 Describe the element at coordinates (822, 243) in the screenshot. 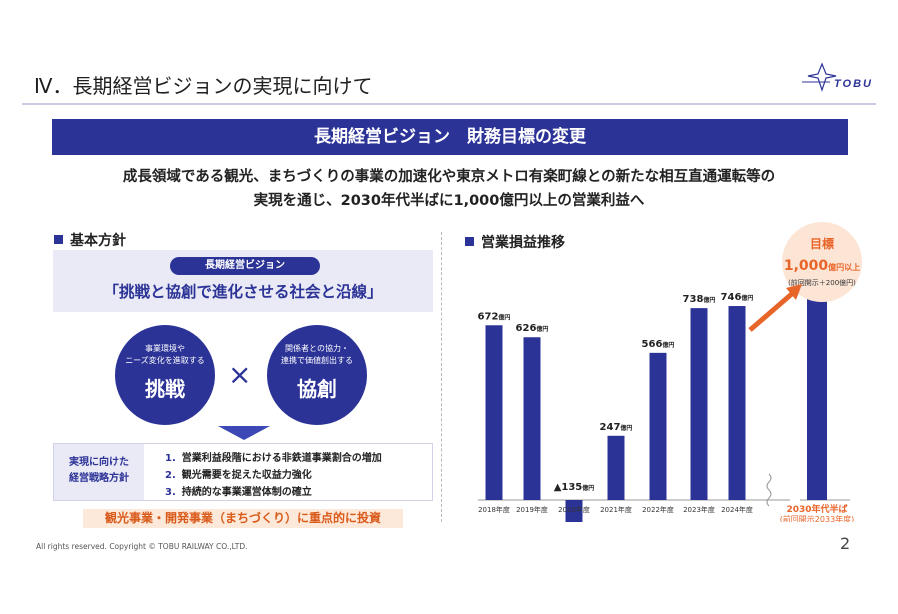

I see `target-title: 目標` at that location.